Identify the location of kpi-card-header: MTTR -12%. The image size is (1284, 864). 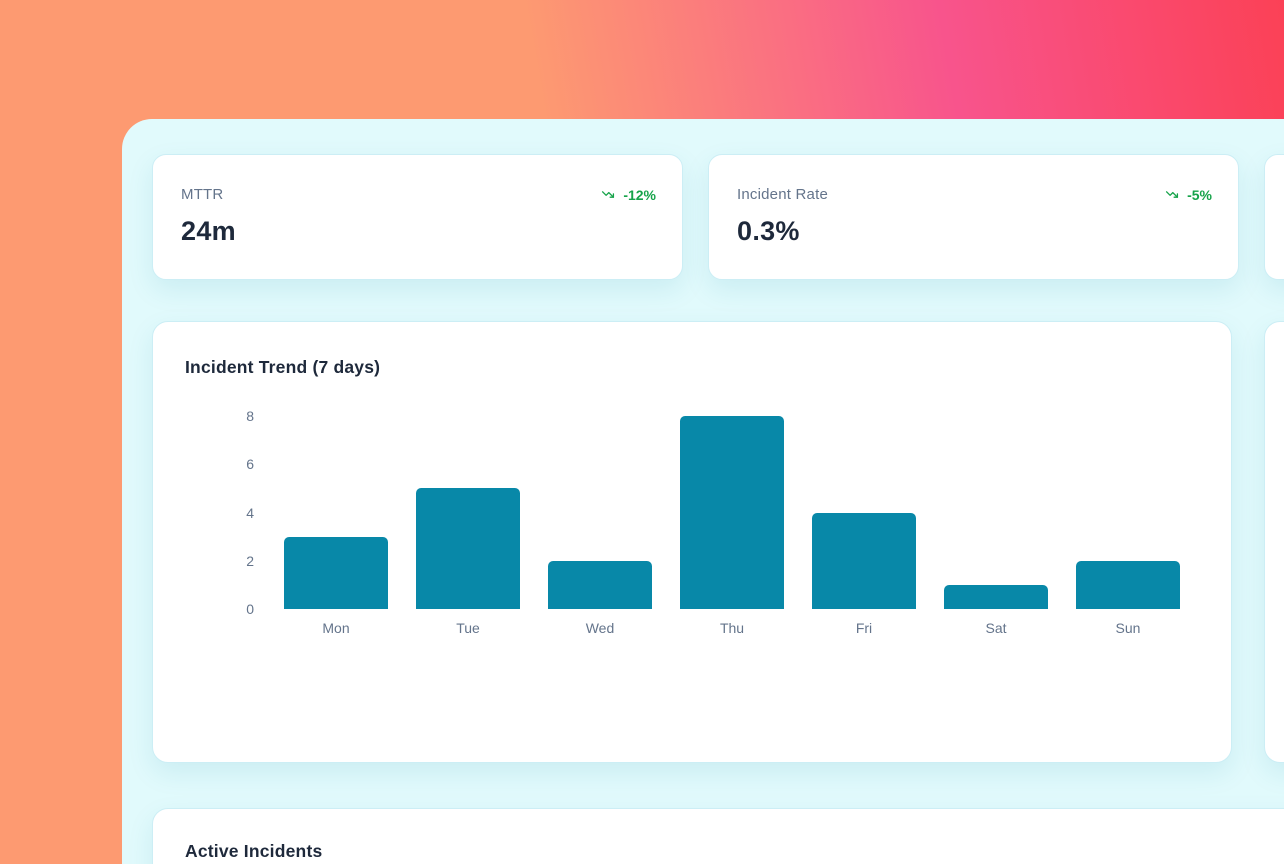
(418, 194).